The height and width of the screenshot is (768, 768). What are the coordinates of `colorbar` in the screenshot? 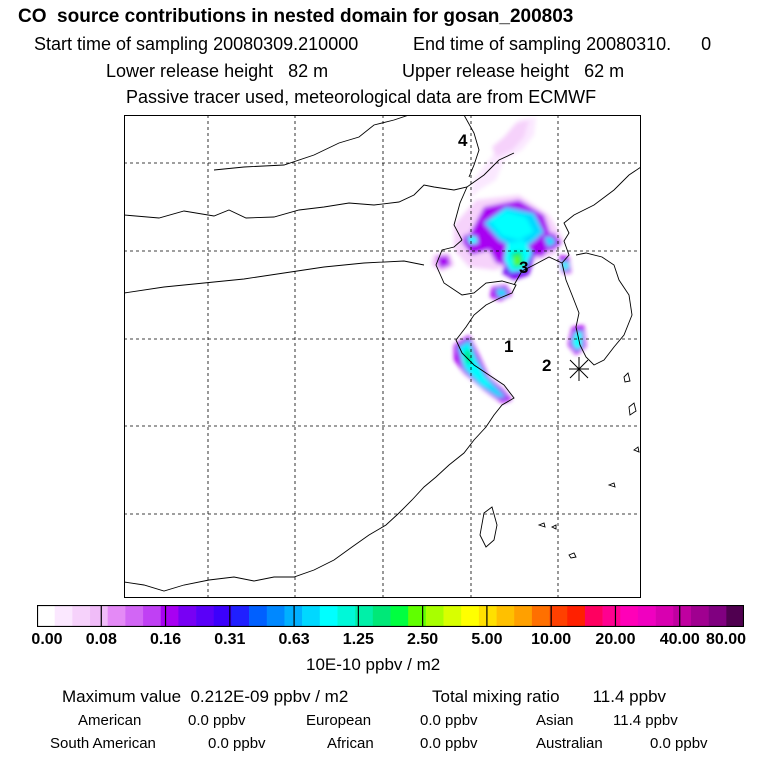 It's located at (390, 616).